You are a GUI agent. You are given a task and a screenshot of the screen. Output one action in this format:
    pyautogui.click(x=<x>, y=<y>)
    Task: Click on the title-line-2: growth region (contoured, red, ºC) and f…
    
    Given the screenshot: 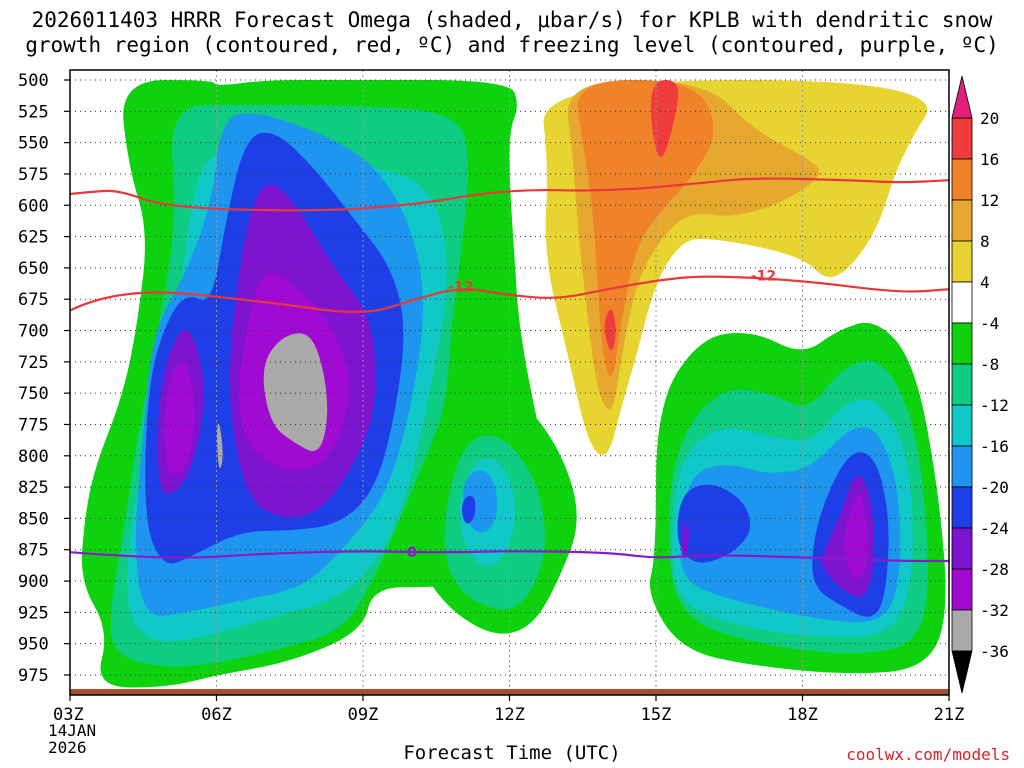 What is the action you would take?
    pyautogui.click(x=512, y=45)
    